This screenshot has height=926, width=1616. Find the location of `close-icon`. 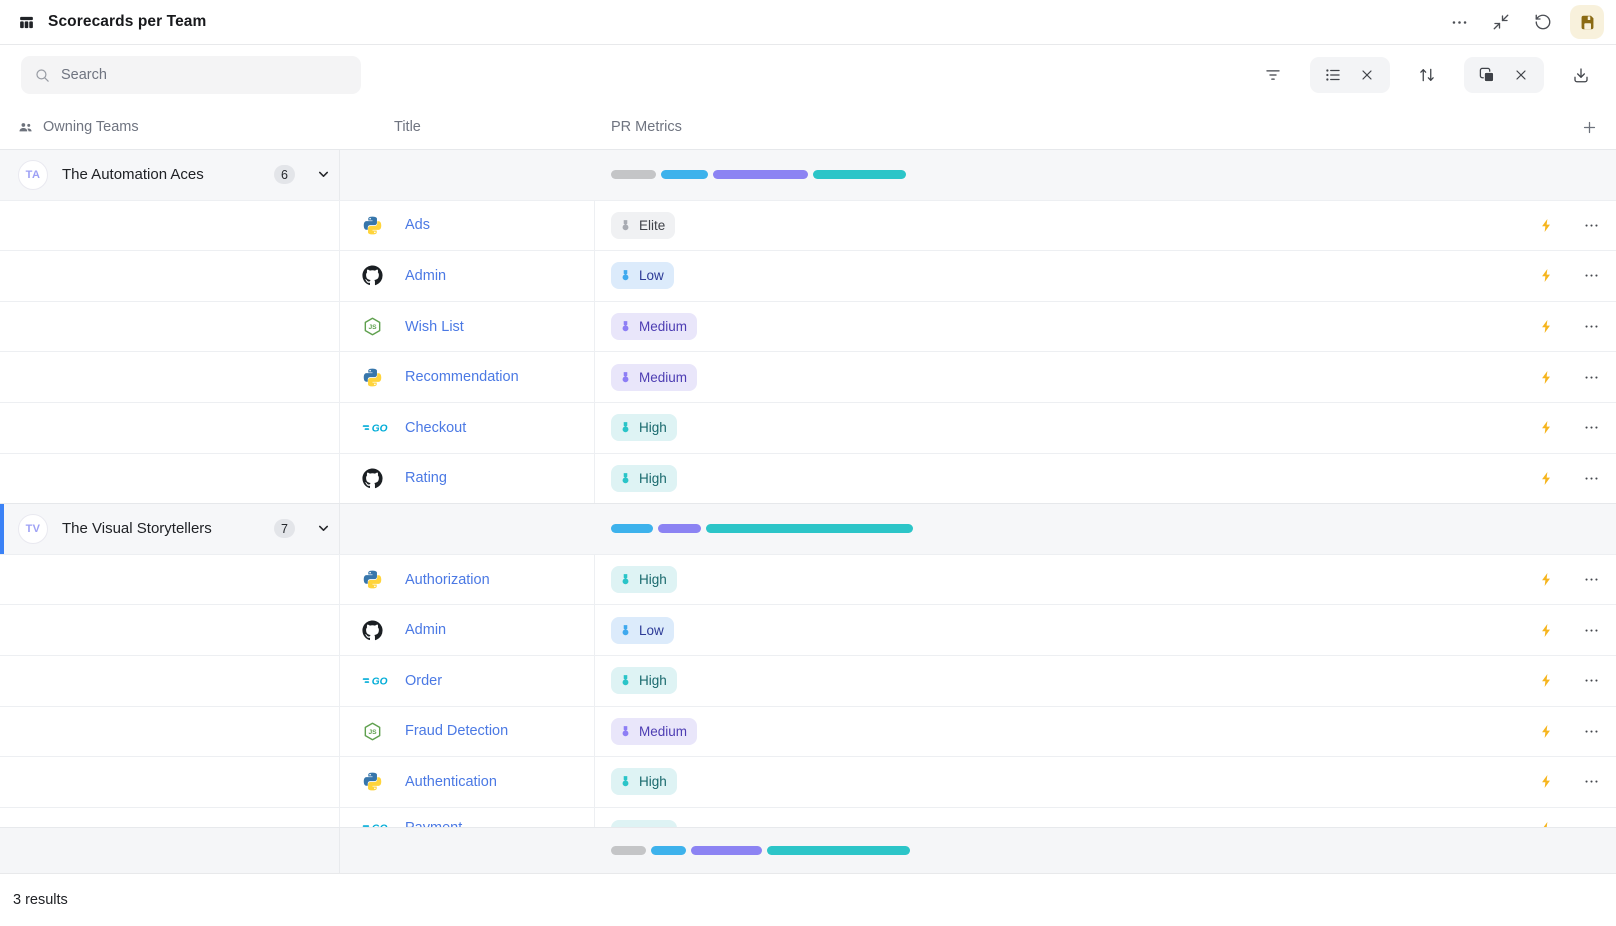

close-icon is located at coordinates (1367, 75).